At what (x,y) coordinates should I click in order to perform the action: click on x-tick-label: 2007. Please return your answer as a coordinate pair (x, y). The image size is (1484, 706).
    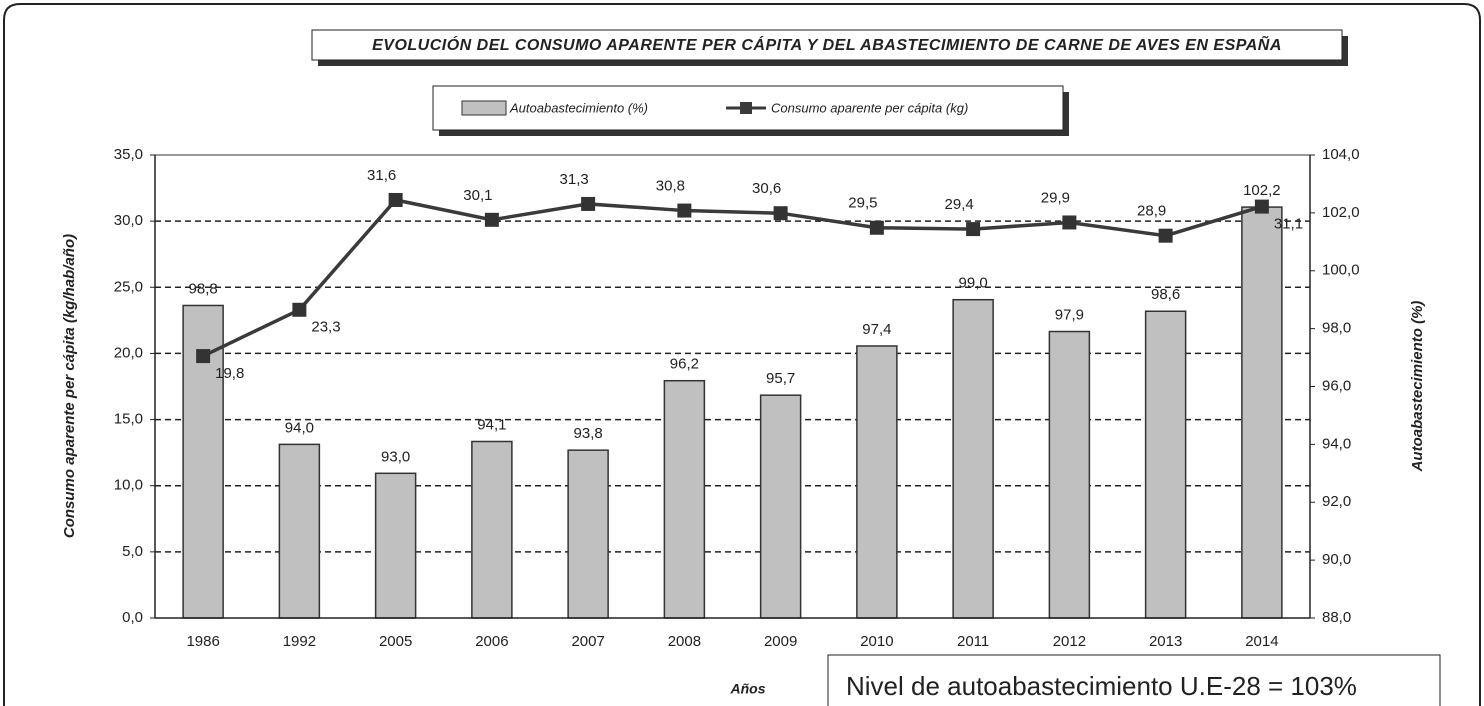
    Looking at the image, I should click on (587, 641).